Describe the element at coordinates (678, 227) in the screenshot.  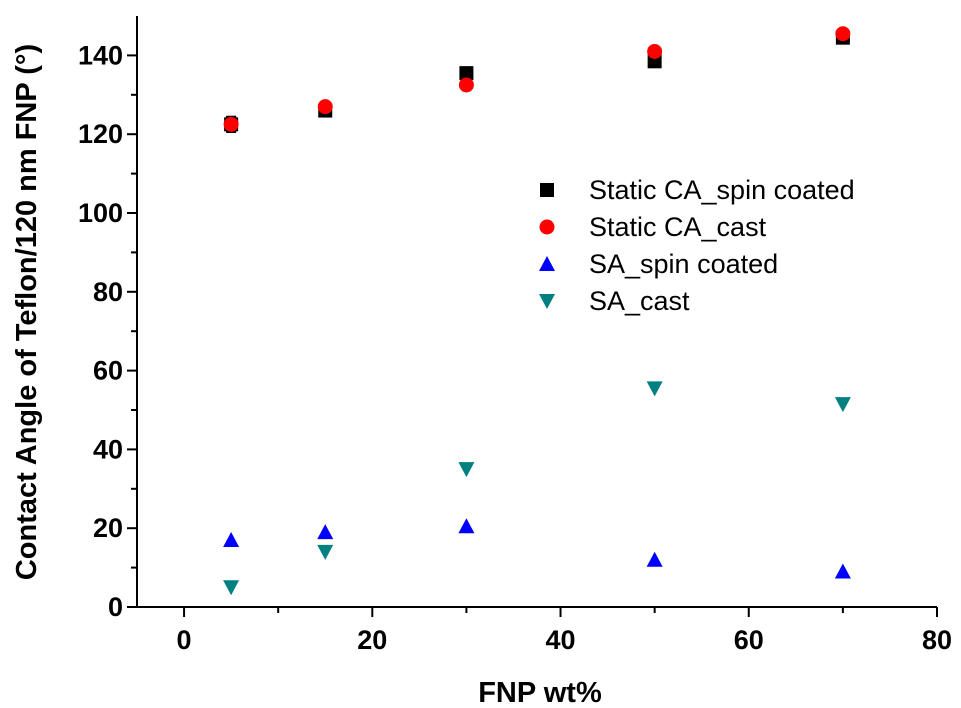
I see `legend-label: Static CA_cast` at that location.